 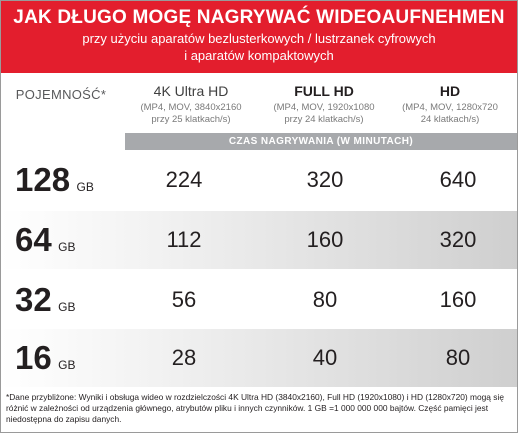 I want to click on table-row: 16 GB 28 40 80, so click(x=259, y=358).